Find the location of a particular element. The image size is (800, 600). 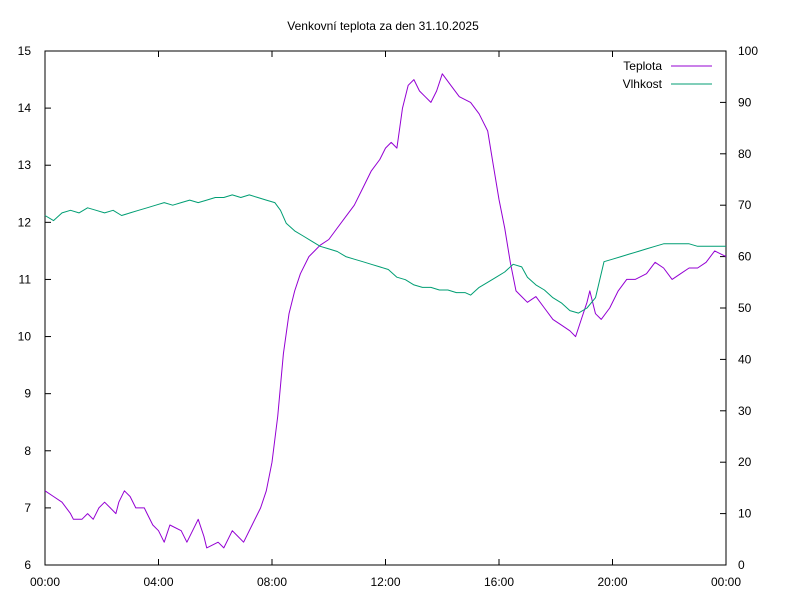

legend-label: Teplota is located at coordinates (642, 66).